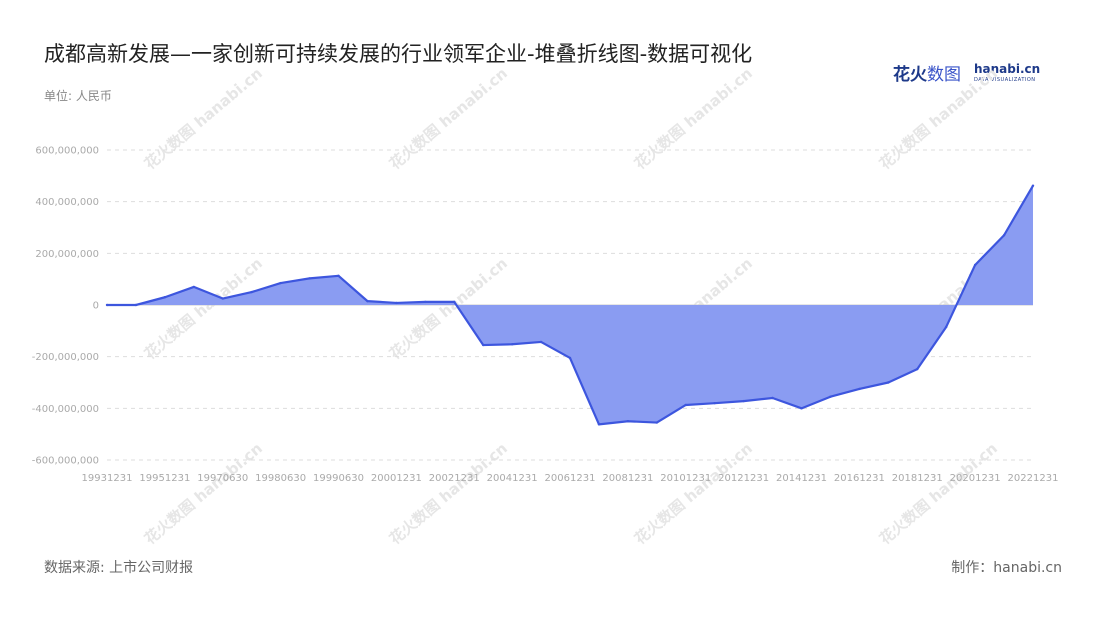 The image size is (1100, 620). What do you see at coordinates (1005, 80) in the screenshot?
I see `logo-en-sub: DATA VISUALIZATION` at bounding box center [1005, 80].